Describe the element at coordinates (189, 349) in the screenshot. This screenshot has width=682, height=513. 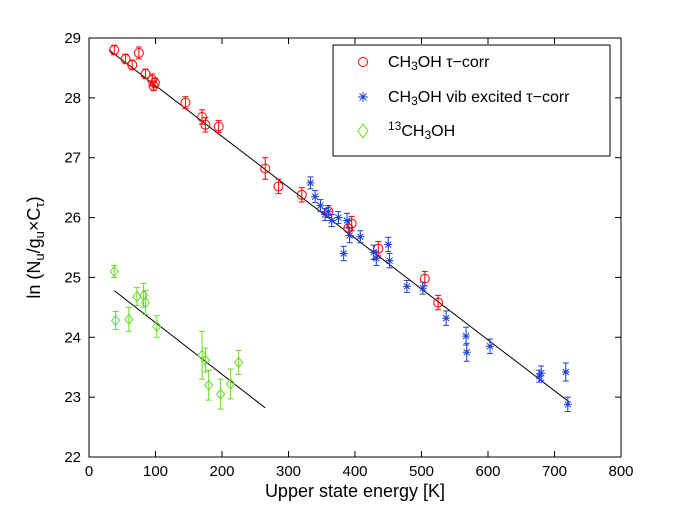
I see `fit-line` at that location.